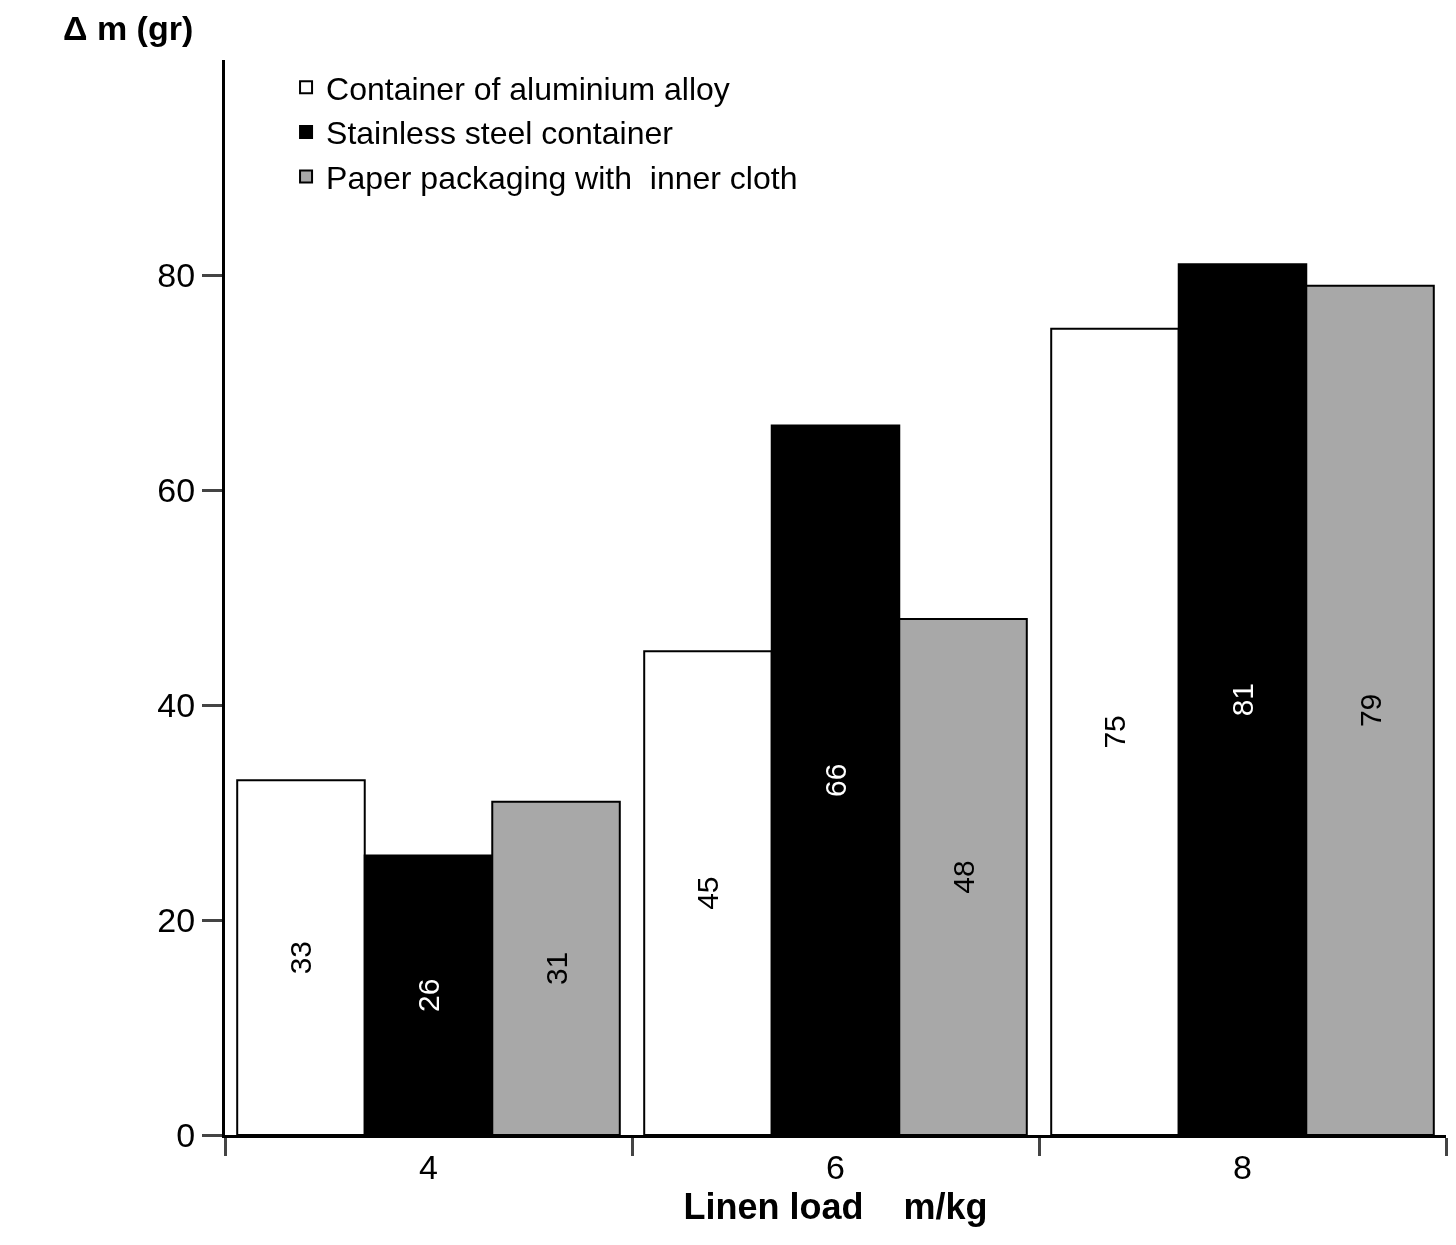 This screenshot has width=1456, height=1245. What do you see at coordinates (500, 133) in the screenshot?
I see `legend-label: Stainless steel container` at bounding box center [500, 133].